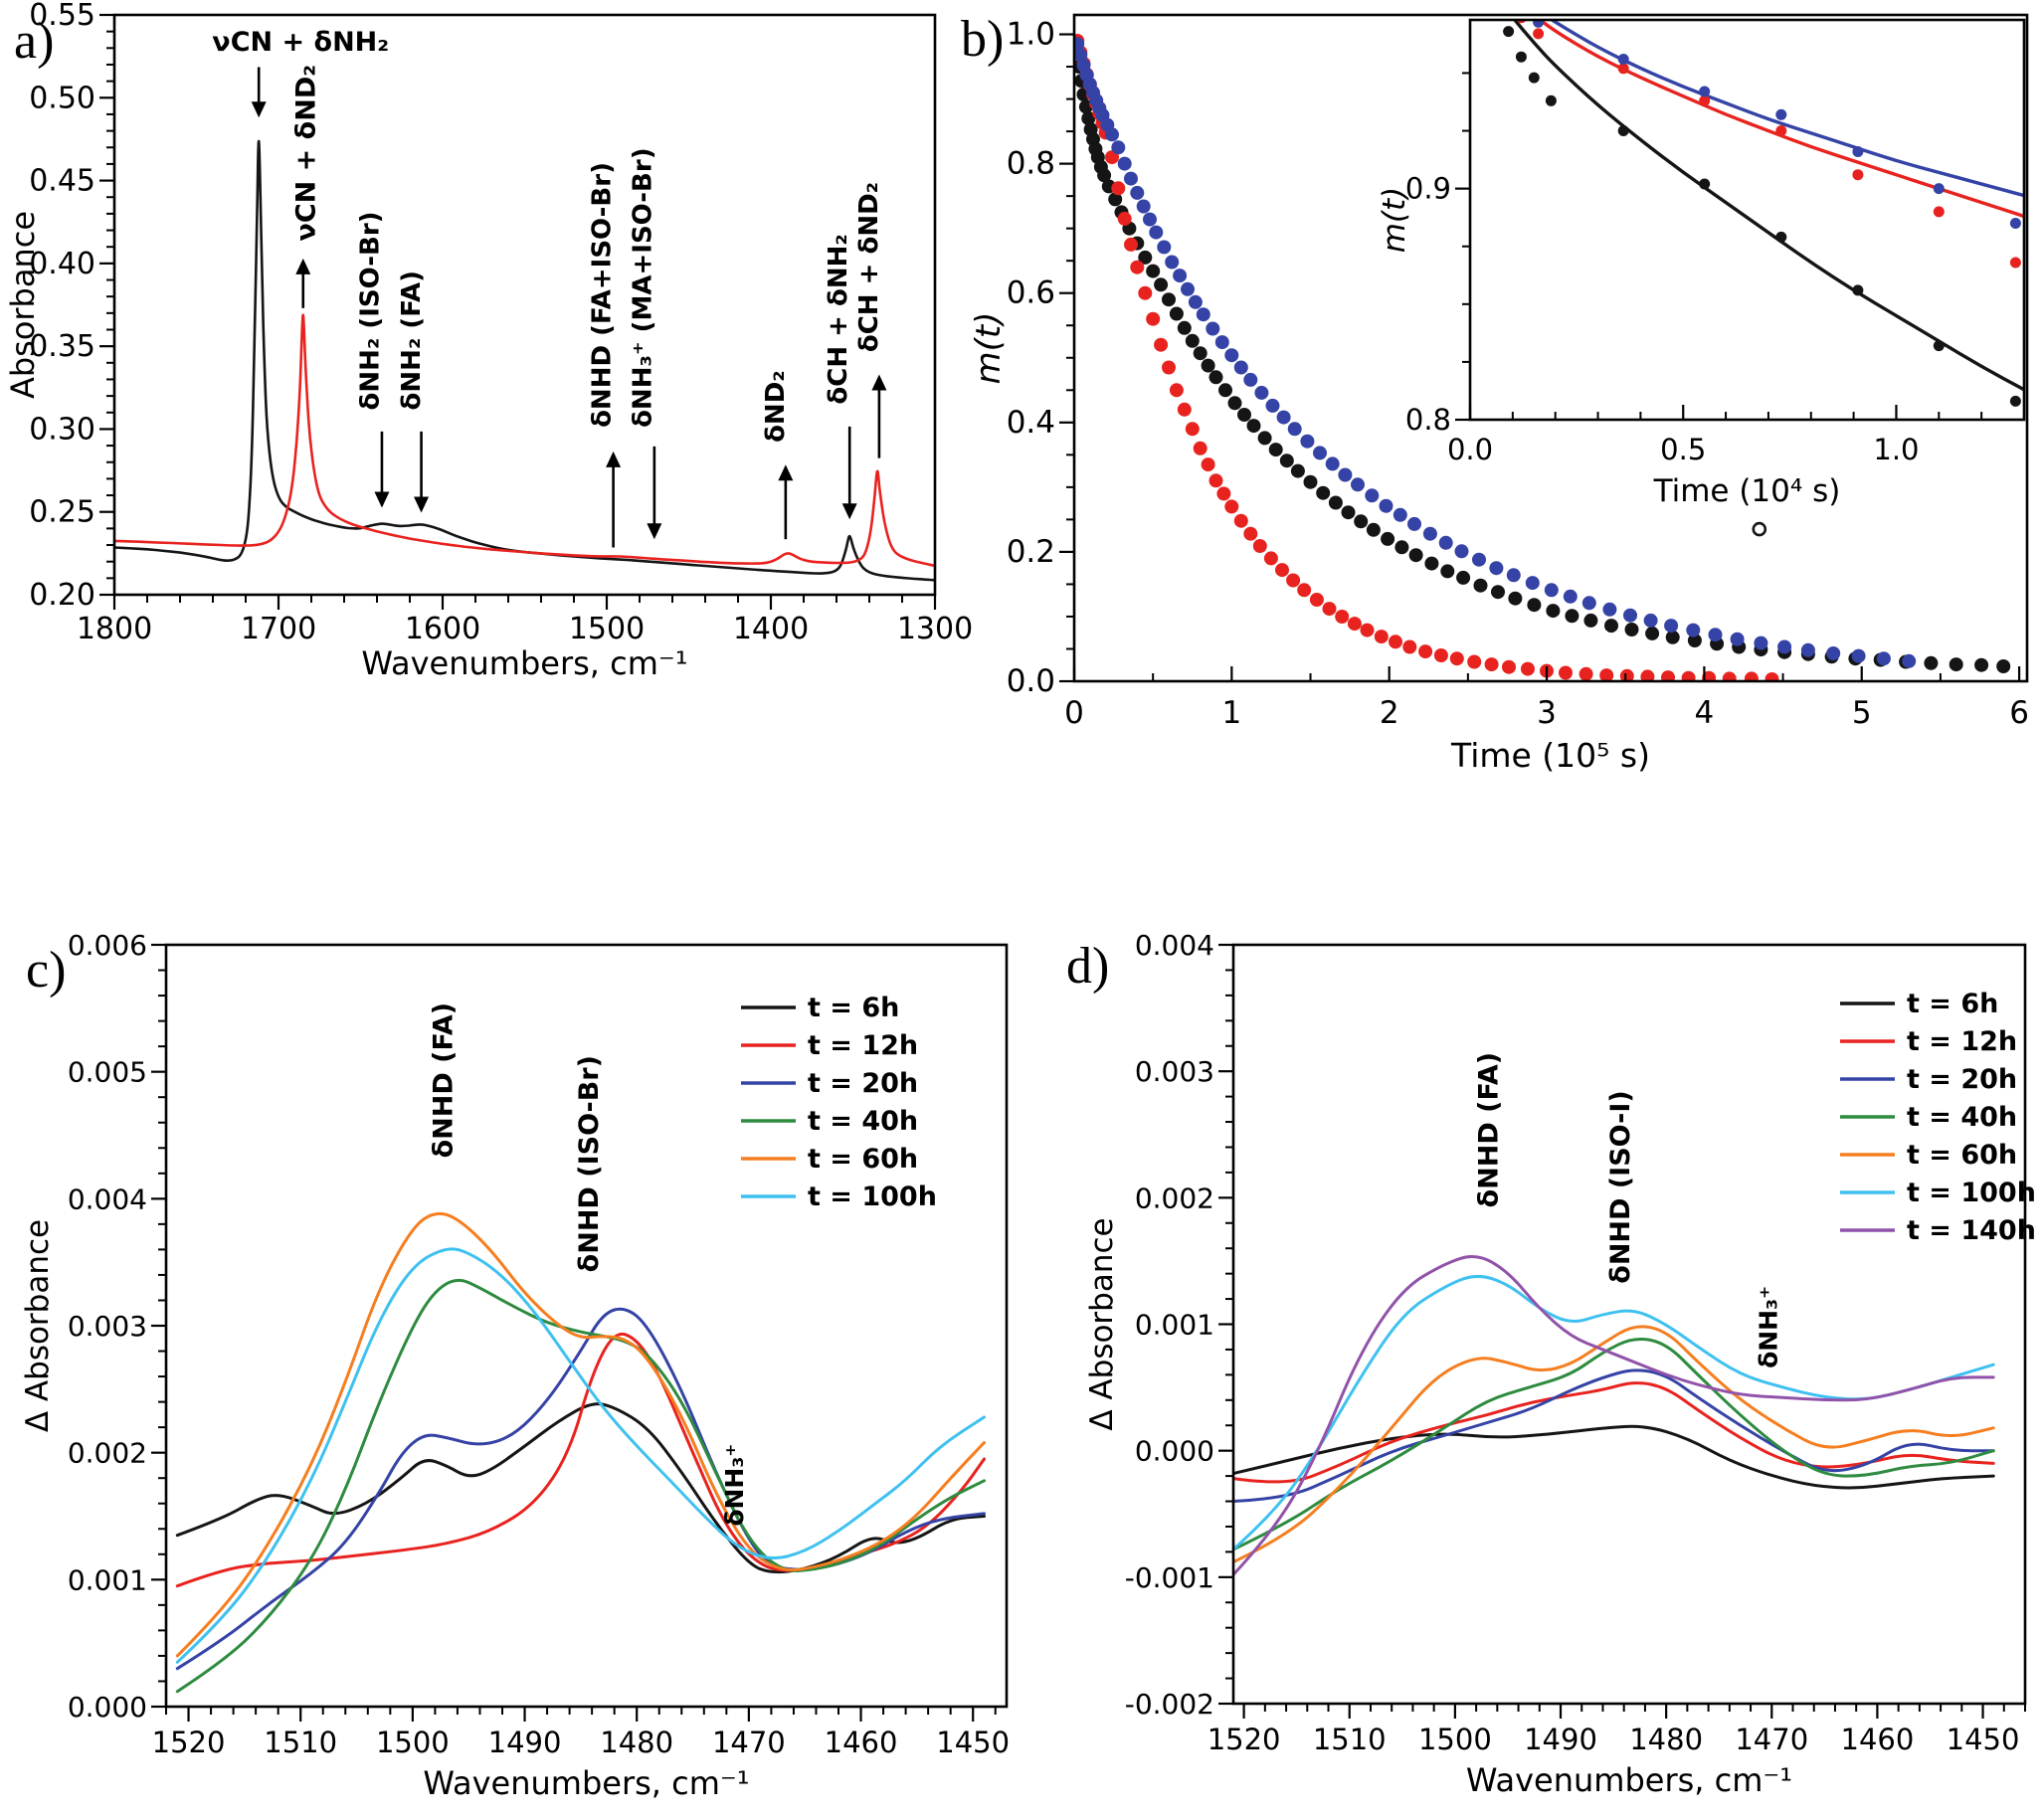 Image resolution: width=2043 pixels, height=1820 pixels. I want to click on svg-text: δNHD (FA+ISO-Br), so click(602, 295).